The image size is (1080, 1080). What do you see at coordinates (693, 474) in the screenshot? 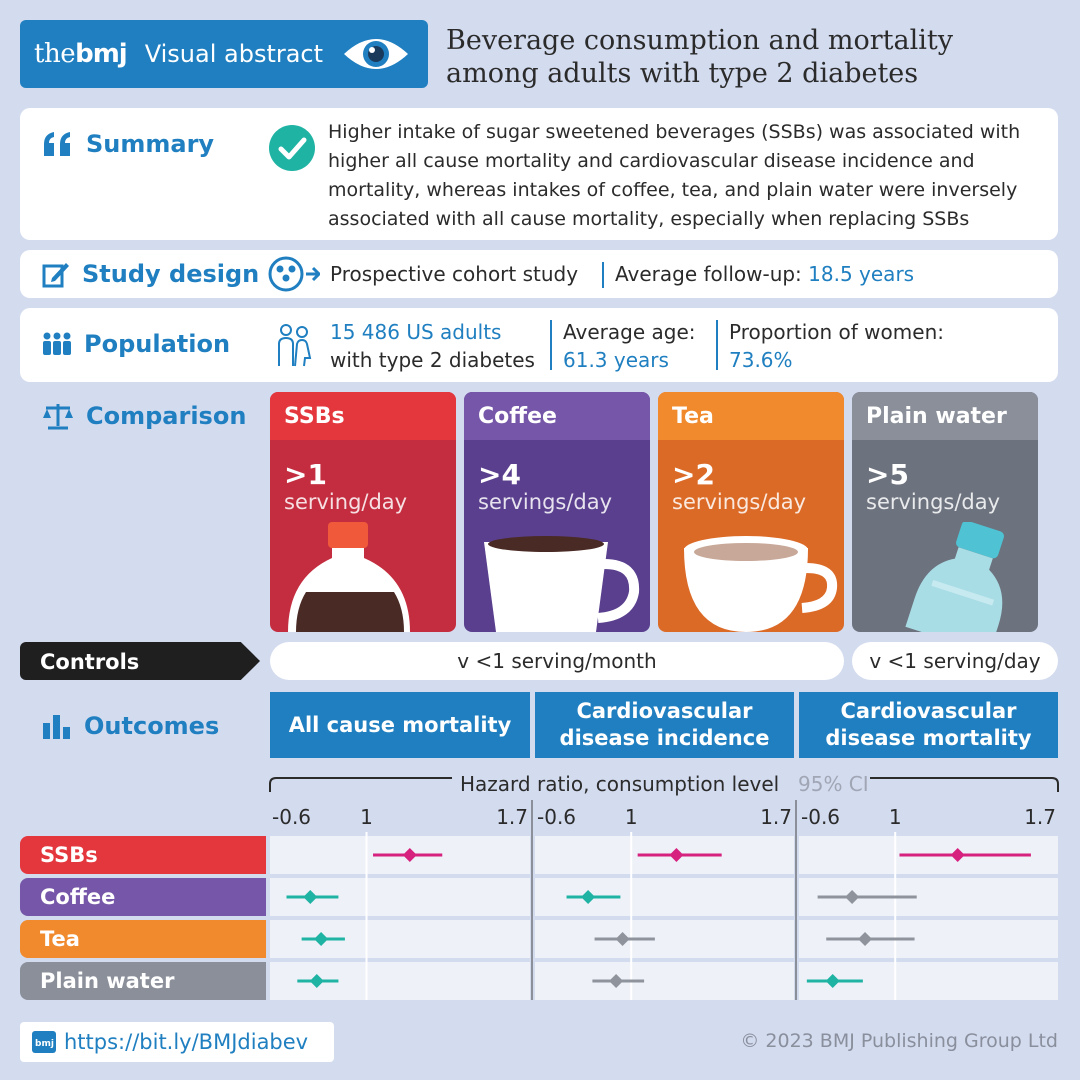
I see `beverage-amount: >2` at bounding box center [693, 474].